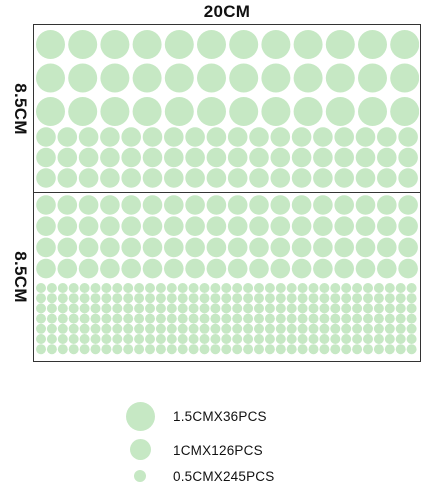 This screenshot has height=495, width=425. Describe the element at coordinates (20, 109) in the screenshot. I see `top-height-dimension-label: 8.5CM` at that location.